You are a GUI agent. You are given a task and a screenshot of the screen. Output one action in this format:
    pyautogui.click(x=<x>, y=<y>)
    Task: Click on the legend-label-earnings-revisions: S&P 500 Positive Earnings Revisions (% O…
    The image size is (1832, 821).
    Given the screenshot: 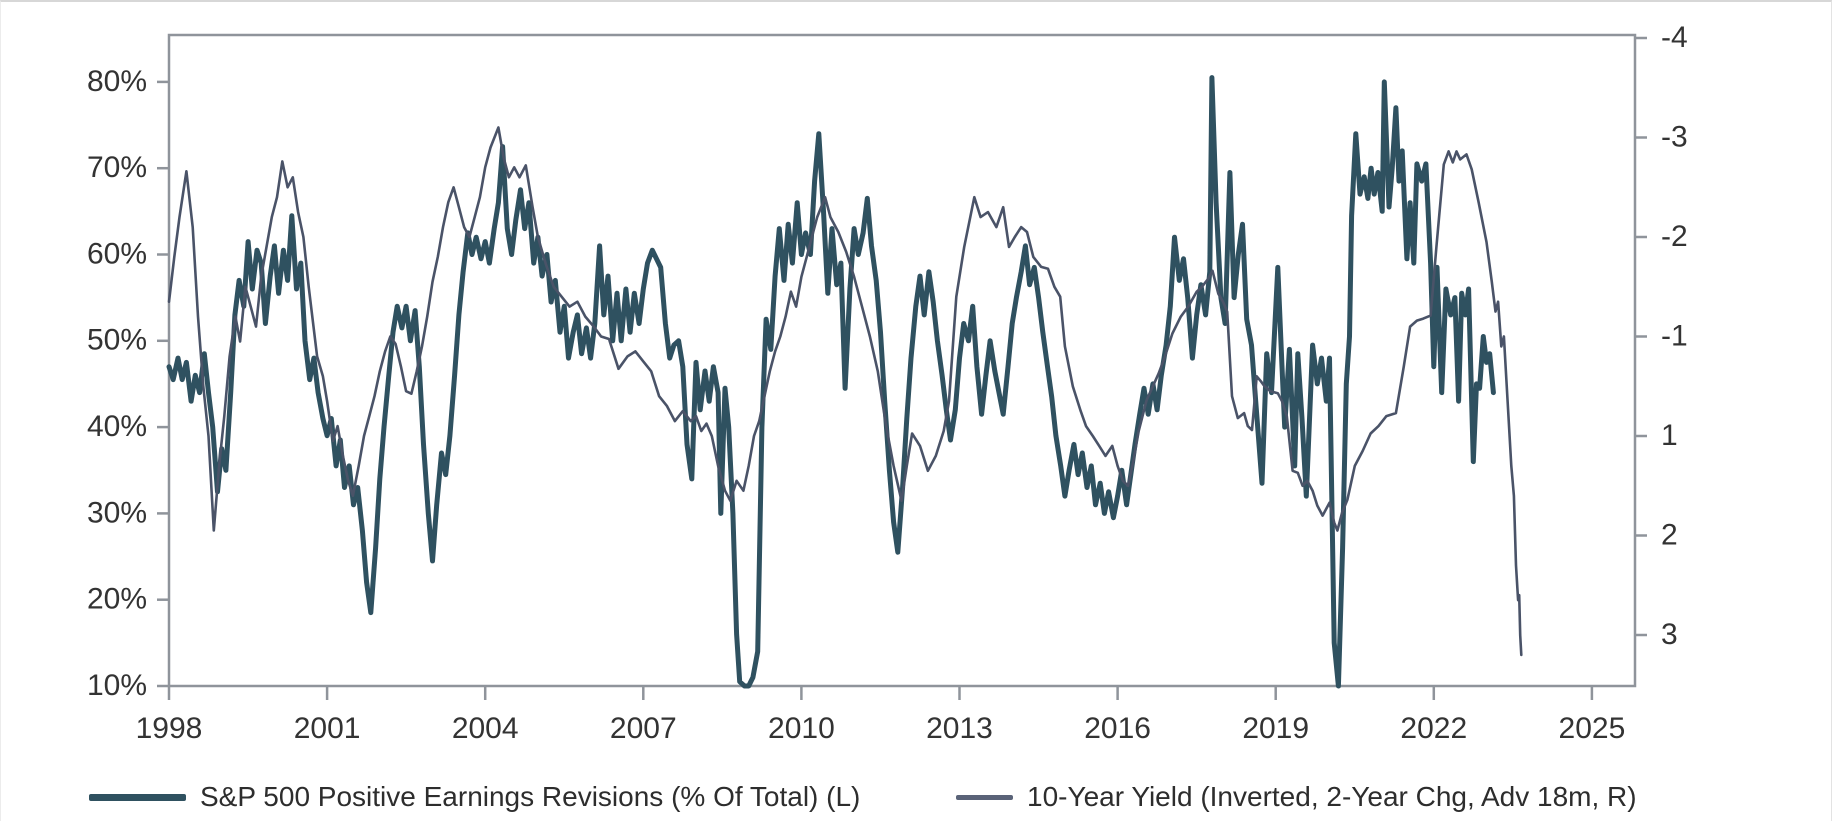 What is the action you would take?
    pyautogui.click(x=530, y=796)
    